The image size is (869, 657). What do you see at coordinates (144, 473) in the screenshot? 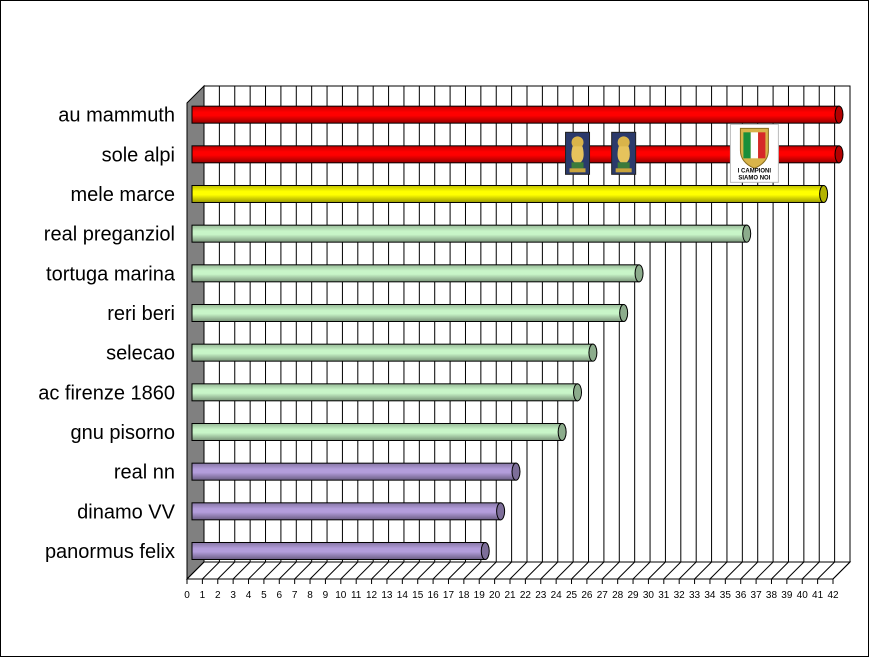
I see `category-label: real nn` at bounding box center [144, 473].